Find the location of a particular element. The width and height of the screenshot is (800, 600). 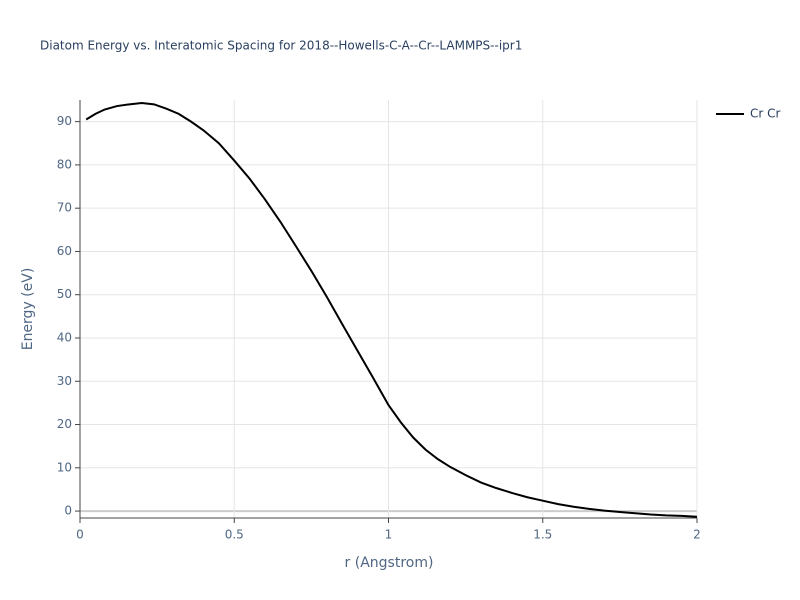

y-tick-label: 20 is located at coordinates (64, 424).